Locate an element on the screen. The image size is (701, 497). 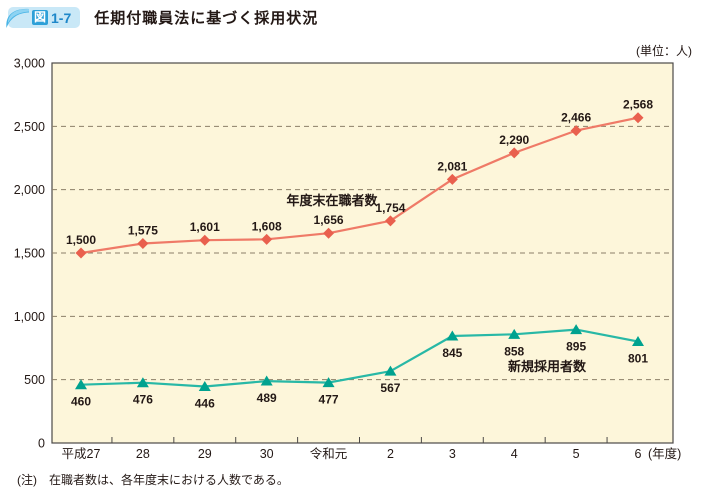
x-tick-label: 30 is located at coordinates (267, 454).